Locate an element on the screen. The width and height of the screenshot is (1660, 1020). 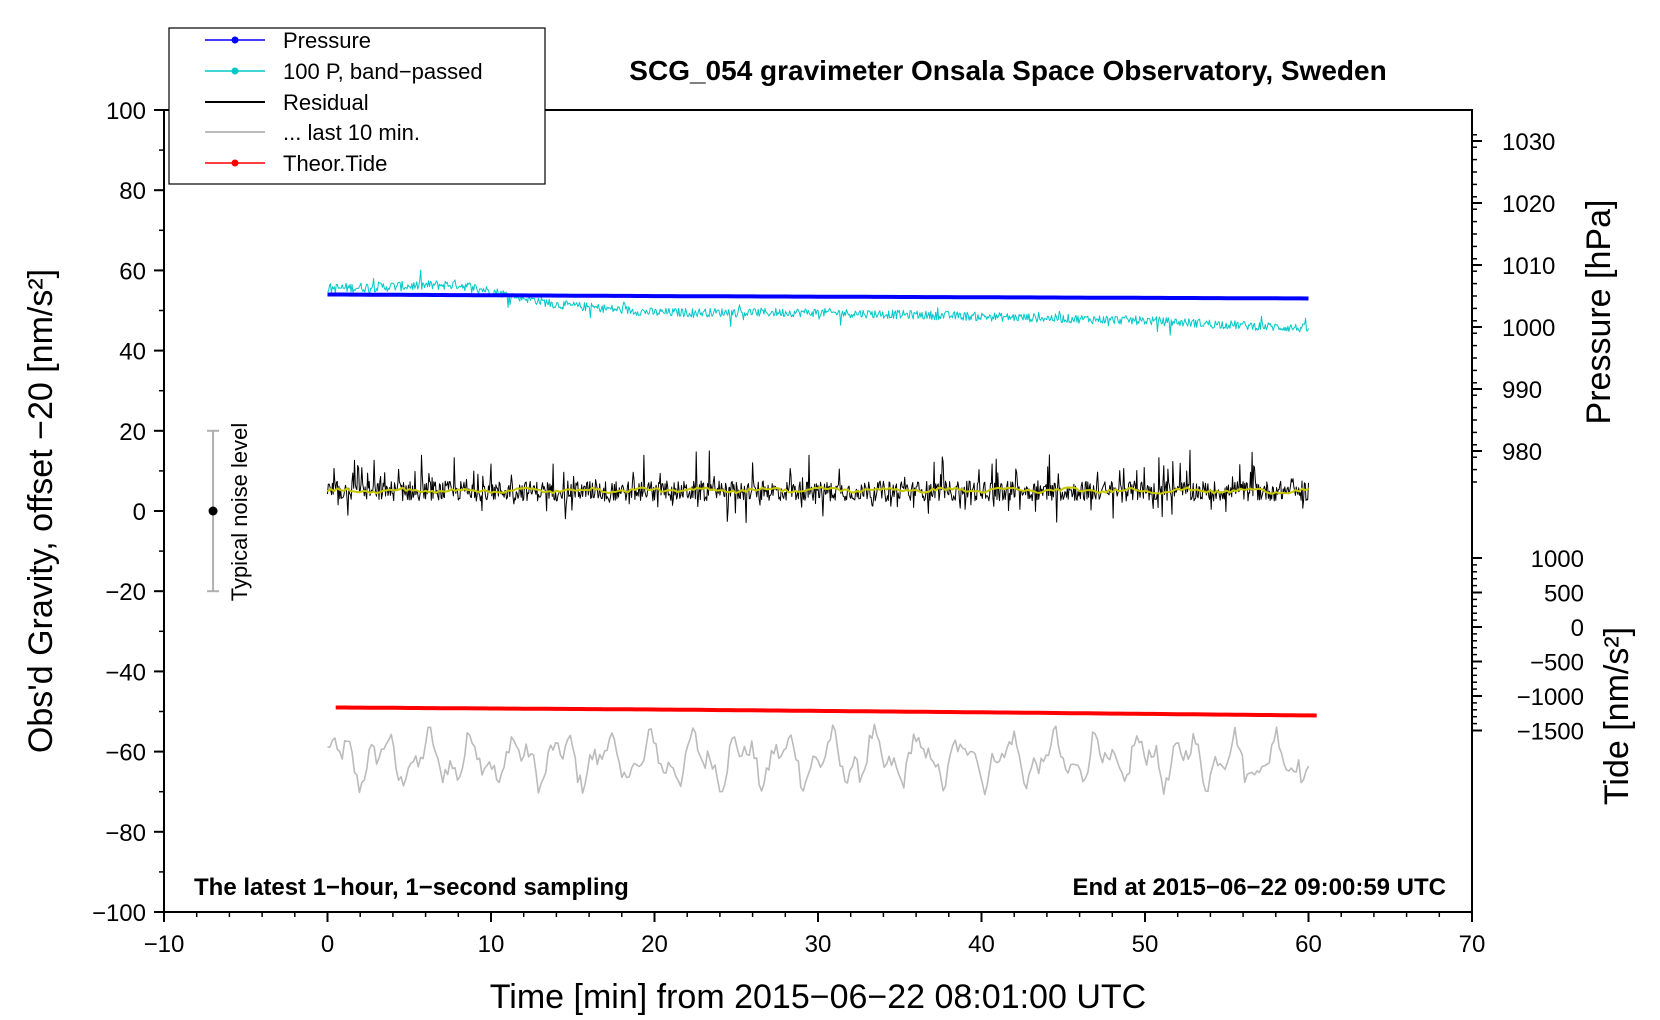
noise-bar-center-dot is located at coordinates (213, 511).